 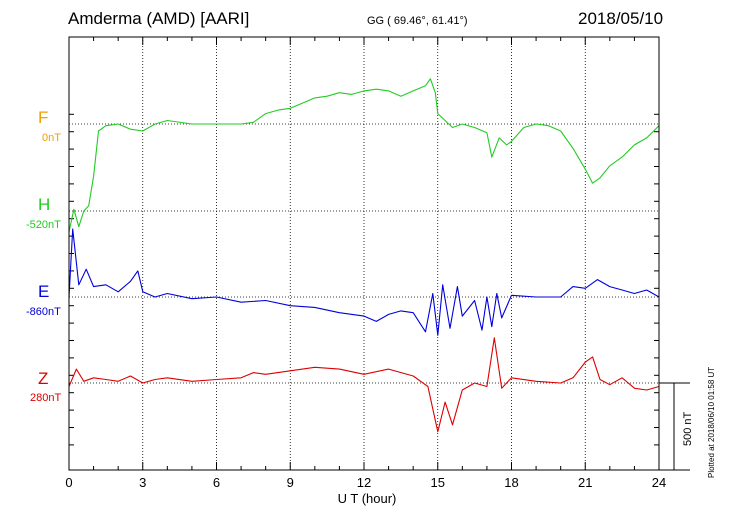 What do you see at coordinates (417, 21) in the screenshot?
I see `coordinates-label: GG ( 69.46°, 61.41°)` at bounding box center [417, 21].